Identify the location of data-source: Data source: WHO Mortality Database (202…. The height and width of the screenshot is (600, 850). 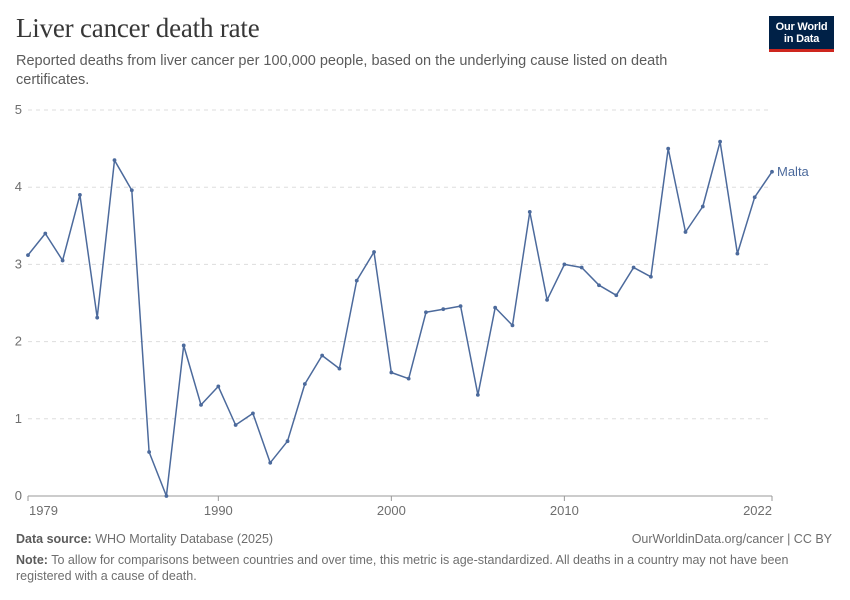
(144, 539).